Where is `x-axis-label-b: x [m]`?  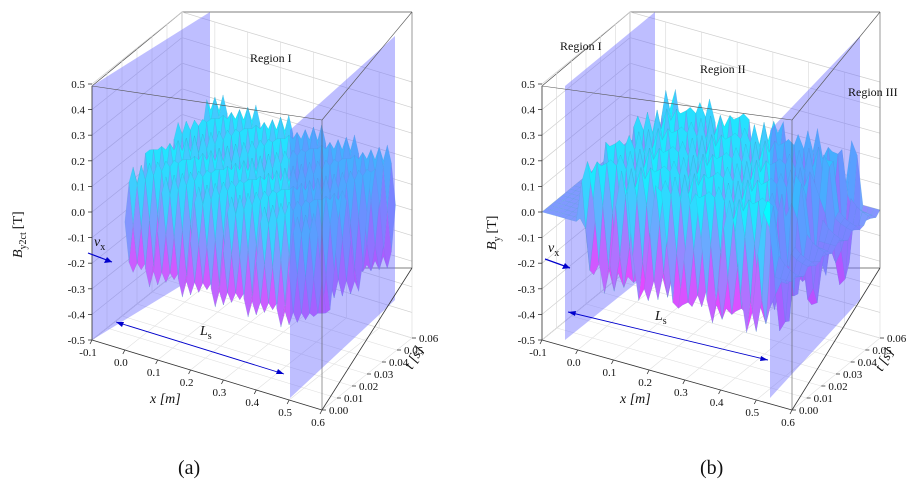 x-axis-label-b: x [m] is located at coordinates (635, 399).